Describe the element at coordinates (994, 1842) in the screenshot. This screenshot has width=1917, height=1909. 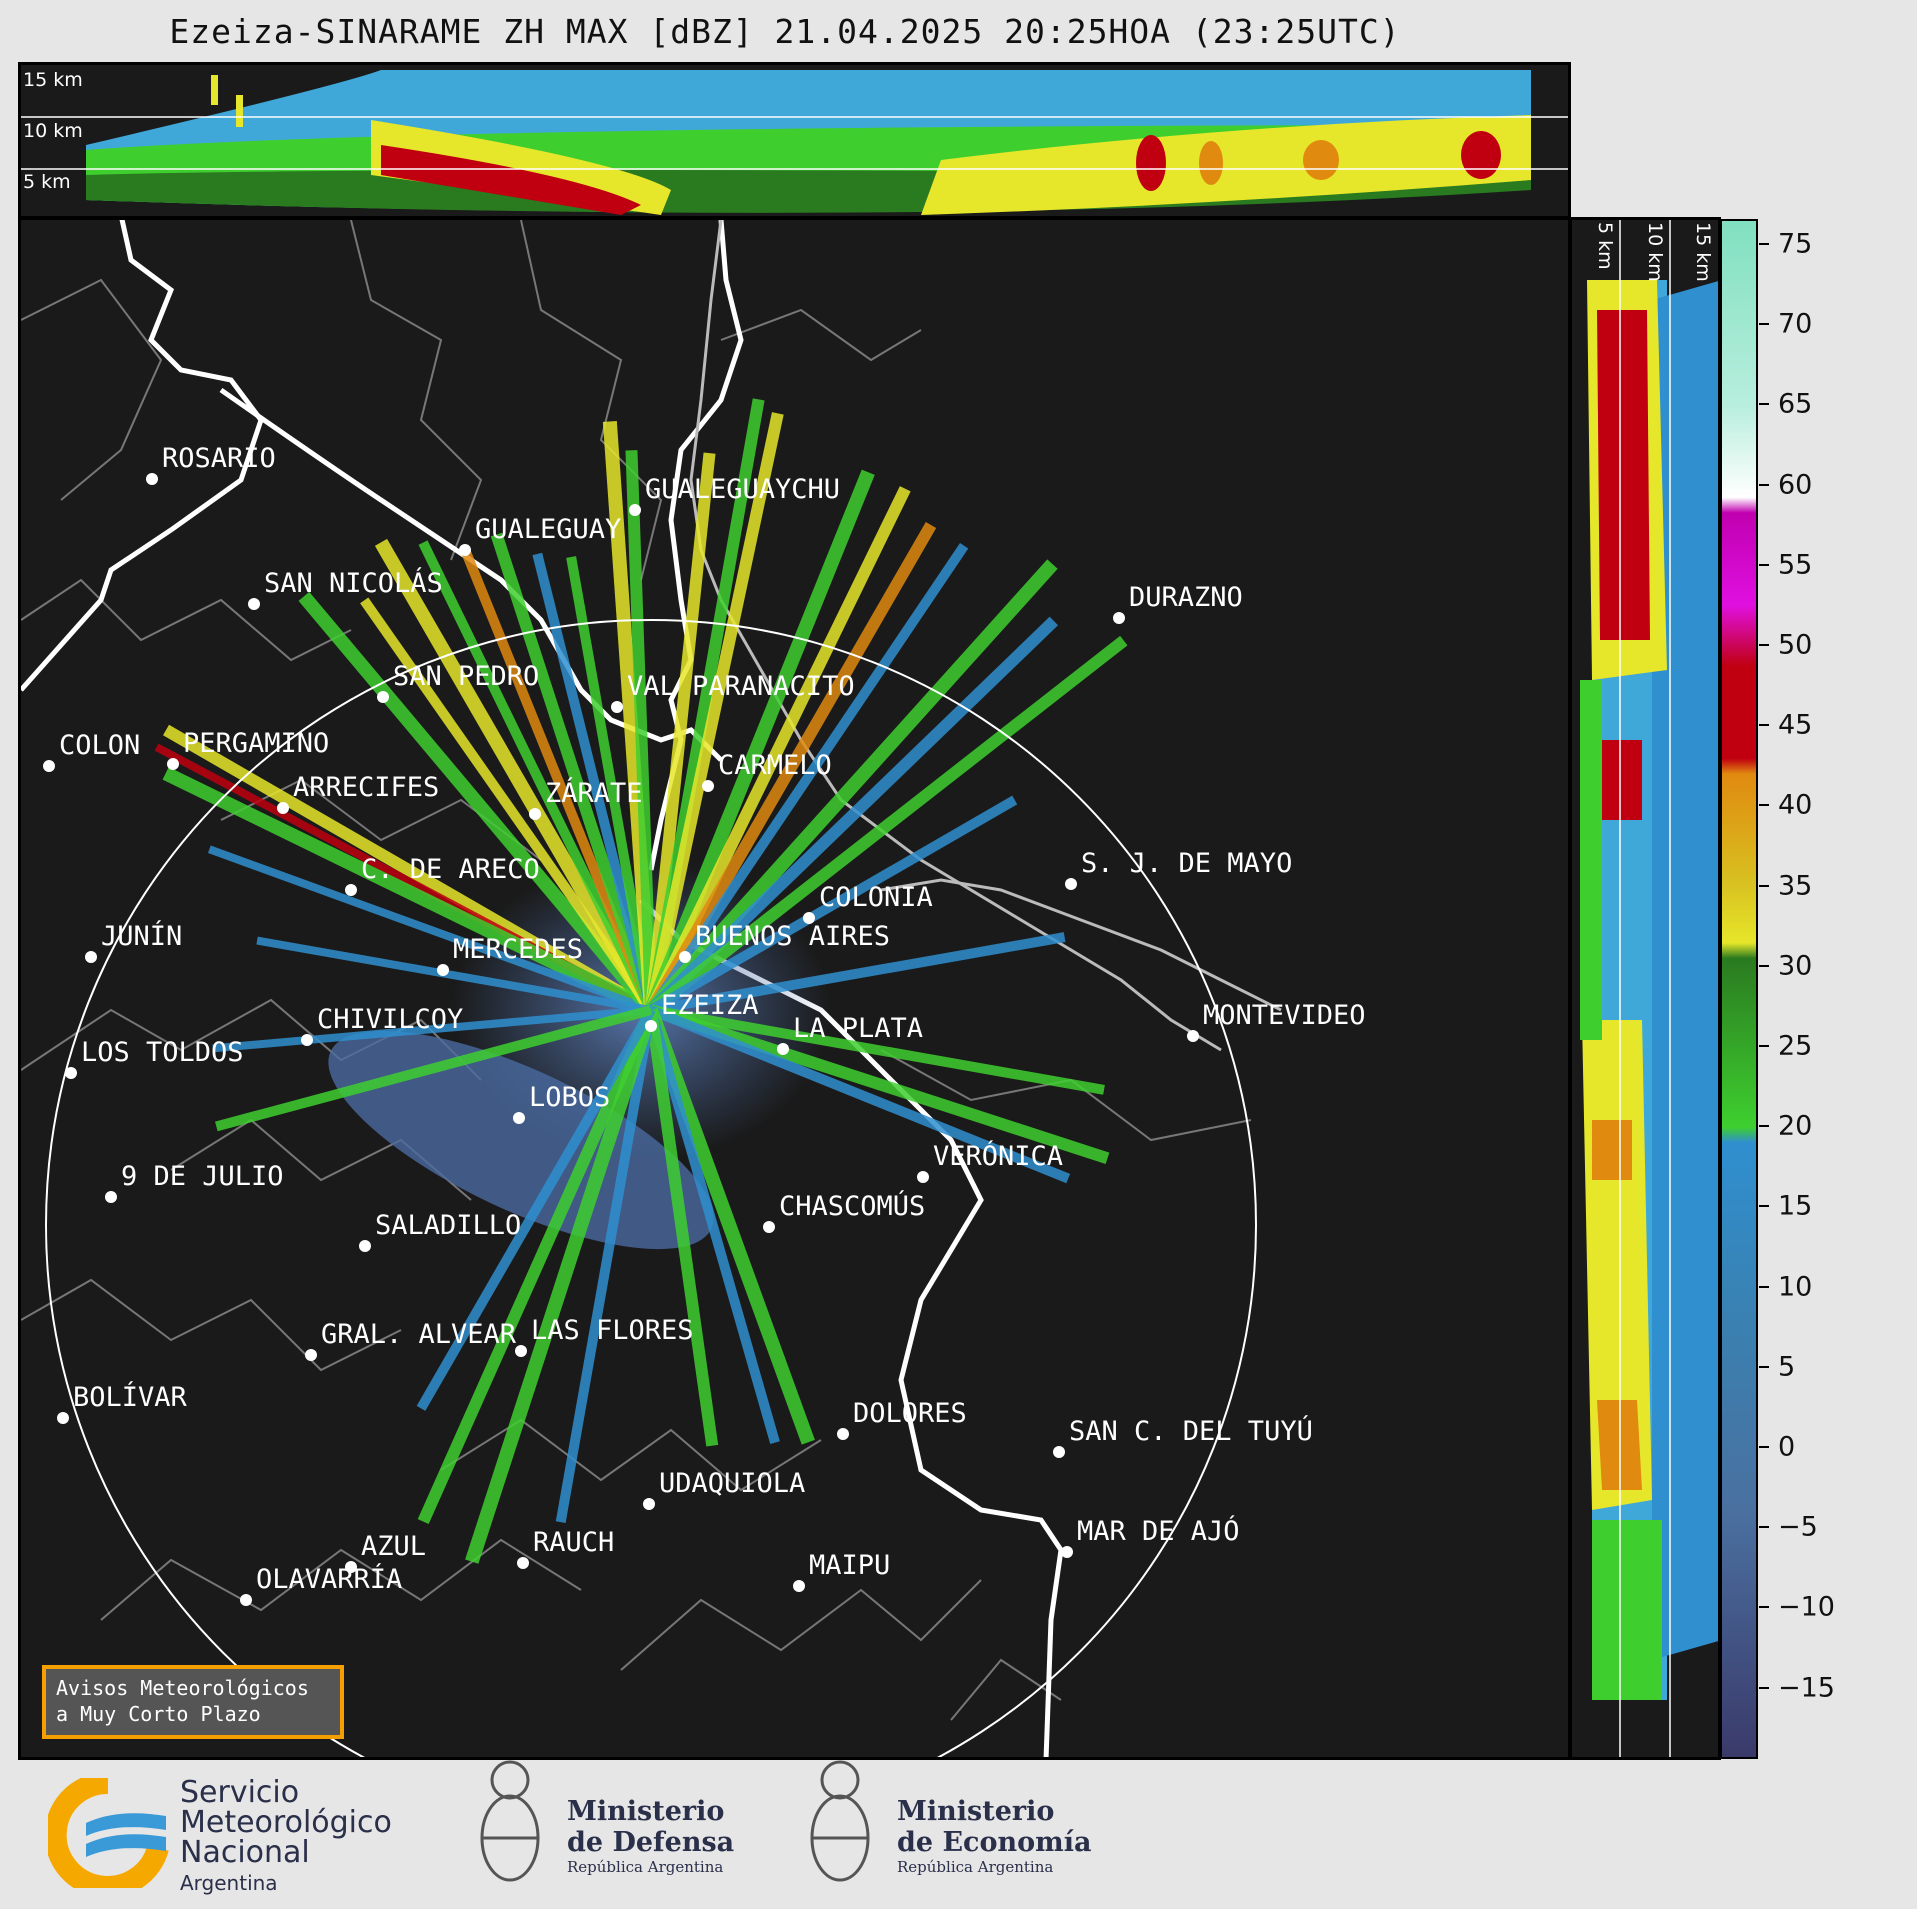
I see `economia-line2: de Economía` at that location.